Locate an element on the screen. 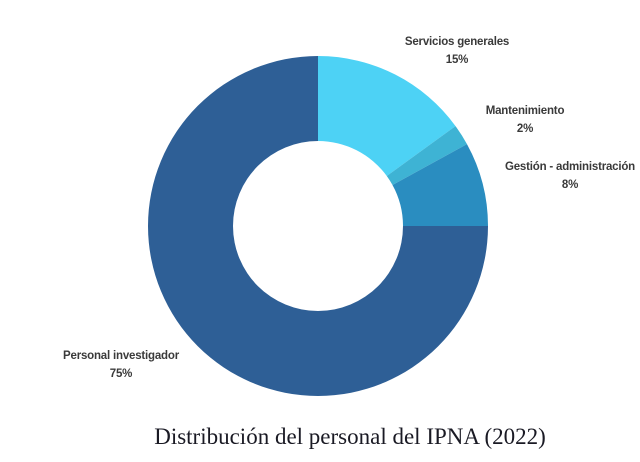 Image resolution: width=640 pixels, height=462 pixels. segment-label: Personal investigador is located at coordinates (121, 356).